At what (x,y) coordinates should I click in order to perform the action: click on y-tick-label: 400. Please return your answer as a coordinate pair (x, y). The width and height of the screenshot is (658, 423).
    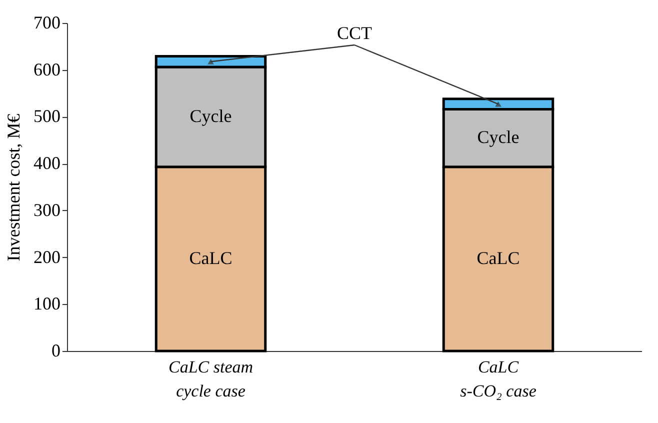
    Looking at the image, I should click on (47, 163).